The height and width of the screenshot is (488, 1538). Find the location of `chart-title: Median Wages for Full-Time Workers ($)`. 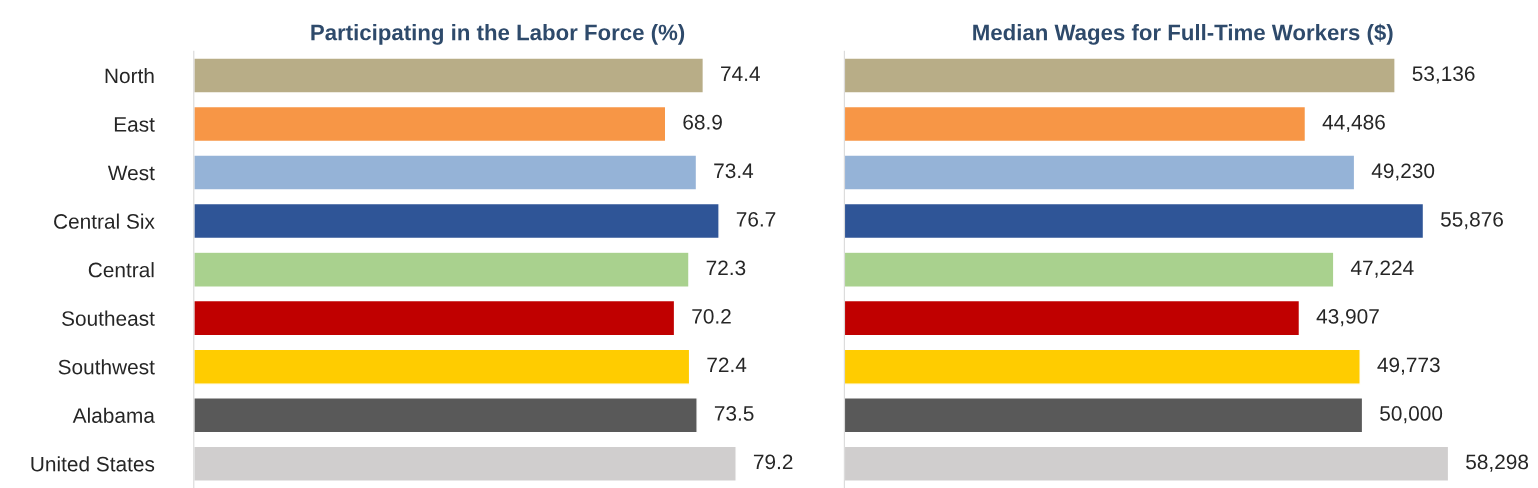

chart-title: Median Wages for Full-Time Workers ($) is located at coordinates (1183, 34).